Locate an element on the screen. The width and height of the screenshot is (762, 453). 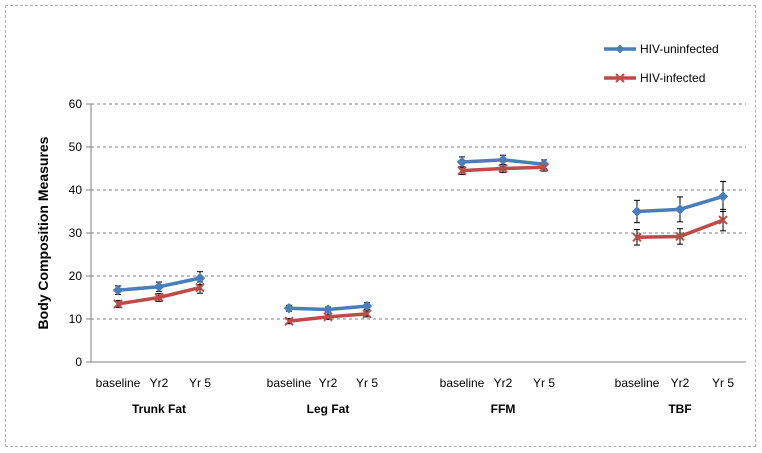
x-group-label: FFM is located at coordinates (503, 409).